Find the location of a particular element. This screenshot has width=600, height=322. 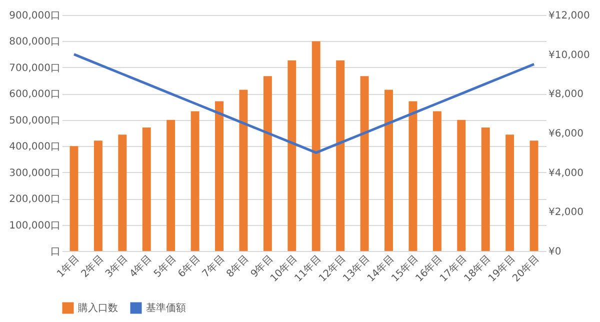

y2-tick-label: ¥12,000 is located at coordinates (569, 16).